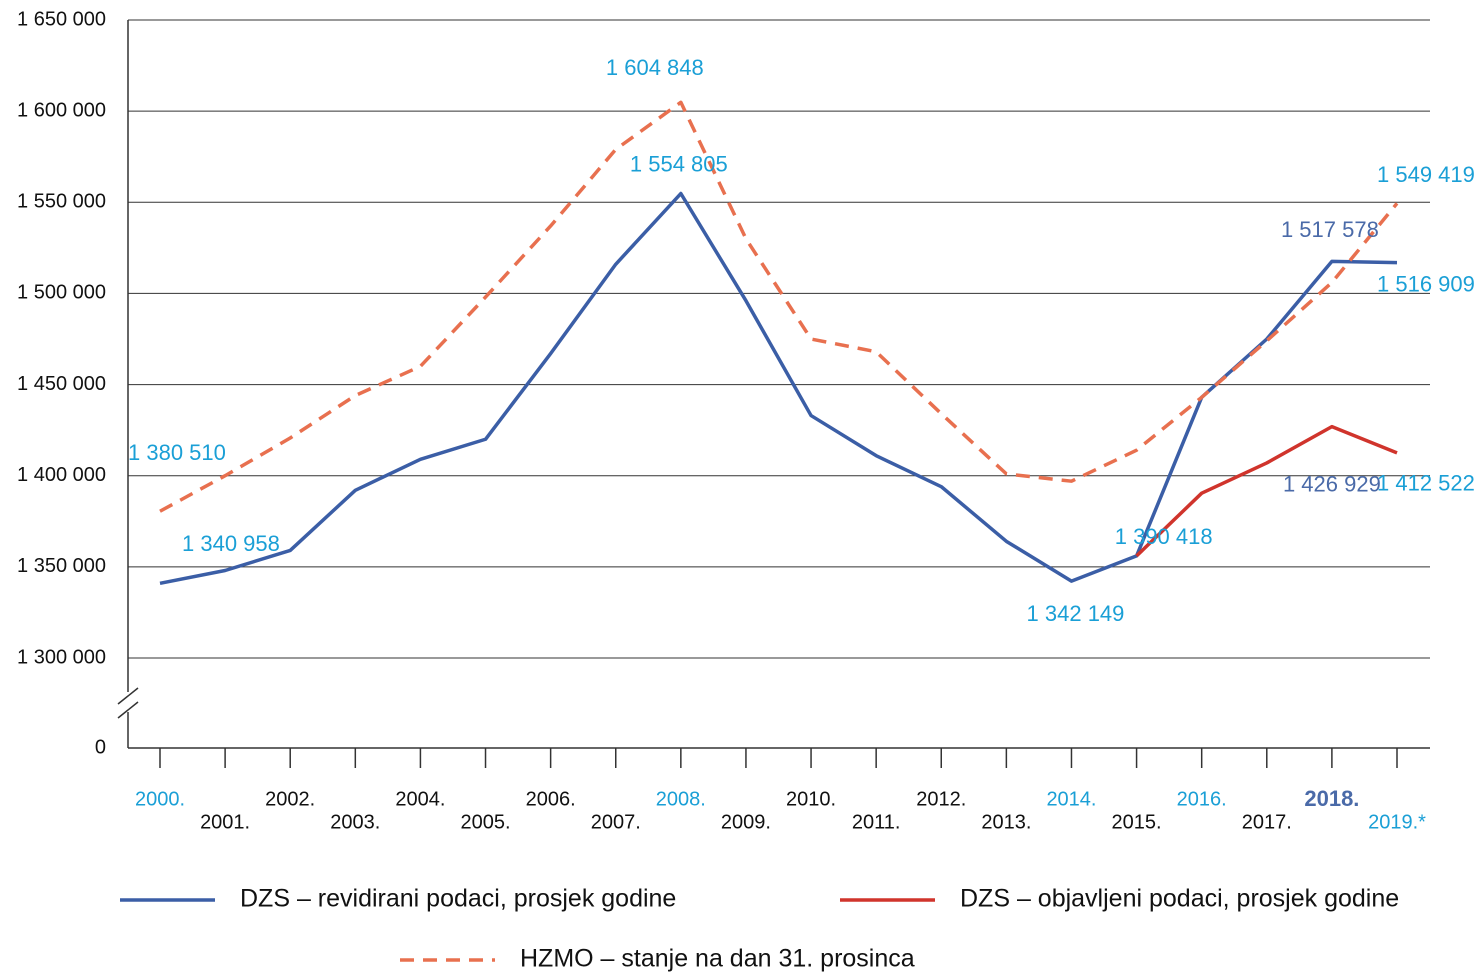 The height and width of the screenshot is (977, 1484). Describe the element at coordinates (1266, 491) in the screenshot. I see `series-line` at that location.